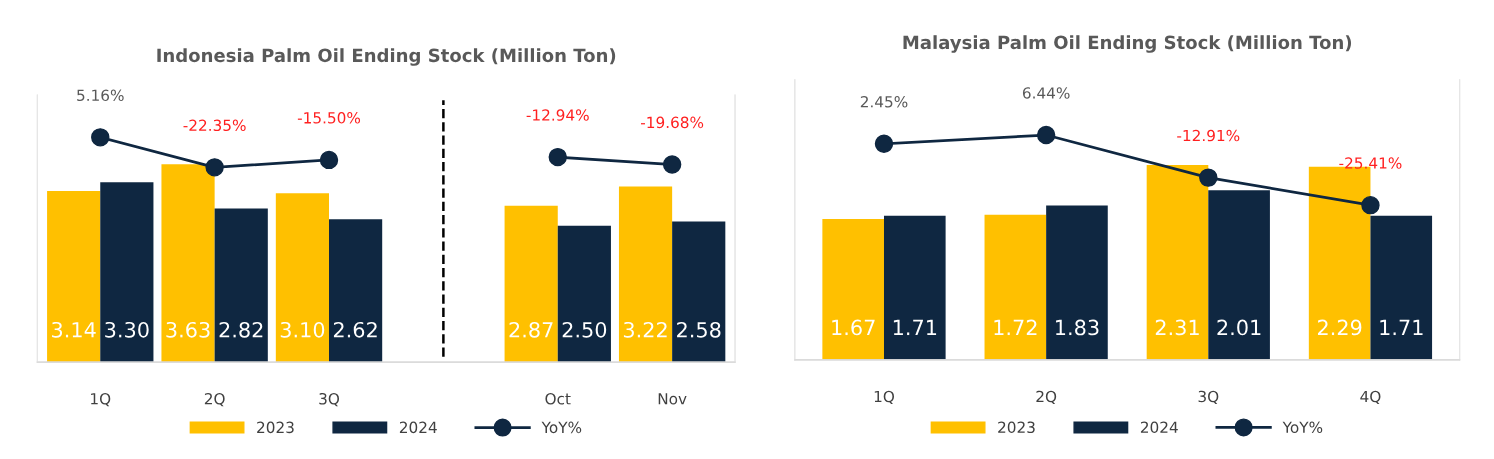 This screenshot has width=1494, height=459. What do you see at coordinates (74, 329) in the screenshot?
I see `data-label: 3.14` at bounding box center [74, 329].